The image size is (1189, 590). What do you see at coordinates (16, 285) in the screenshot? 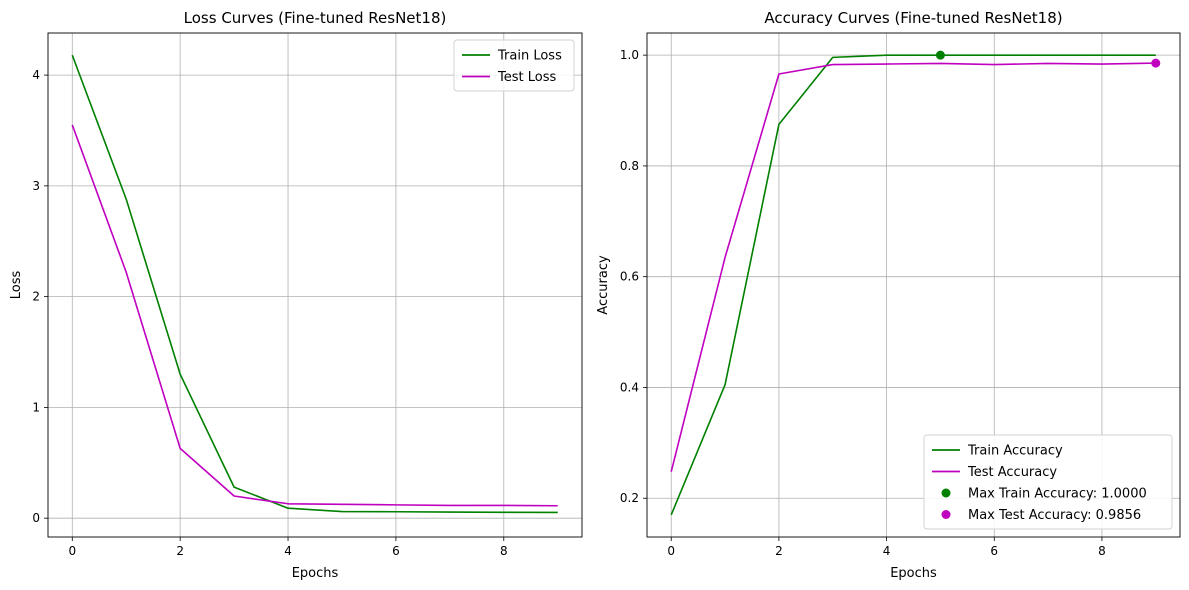
I see `y-axis-label: Loss` at bounding box center [16, 285].